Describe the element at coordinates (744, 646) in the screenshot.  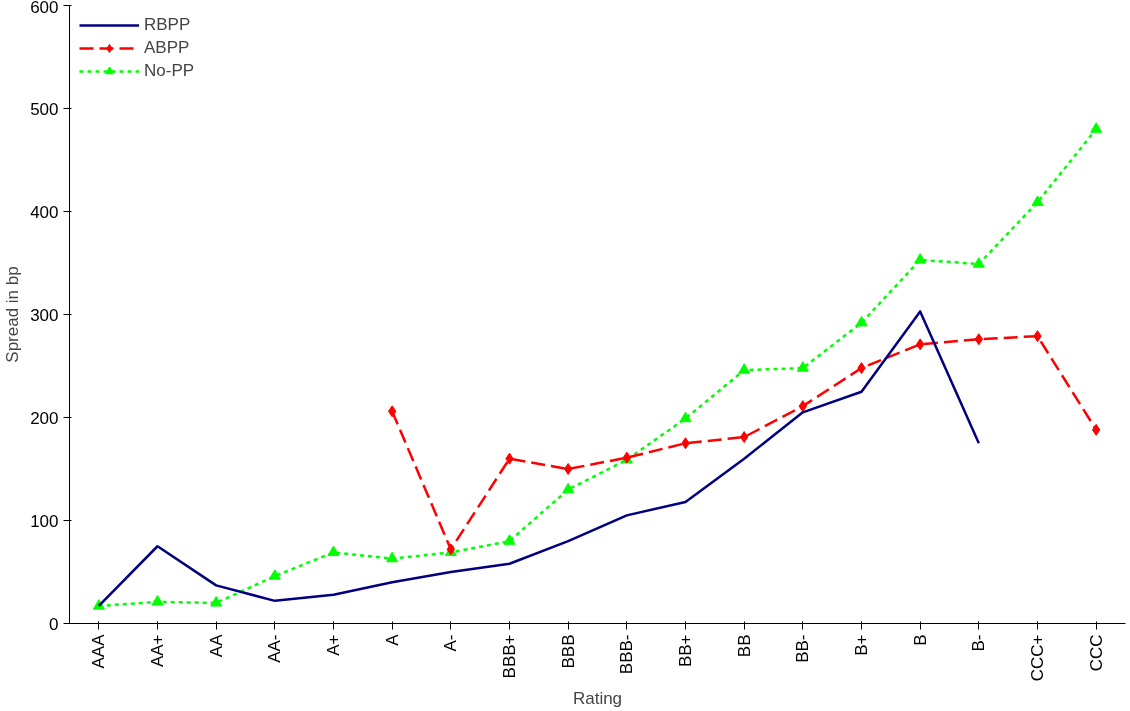
I see `x-tick-label: BB` at that location.